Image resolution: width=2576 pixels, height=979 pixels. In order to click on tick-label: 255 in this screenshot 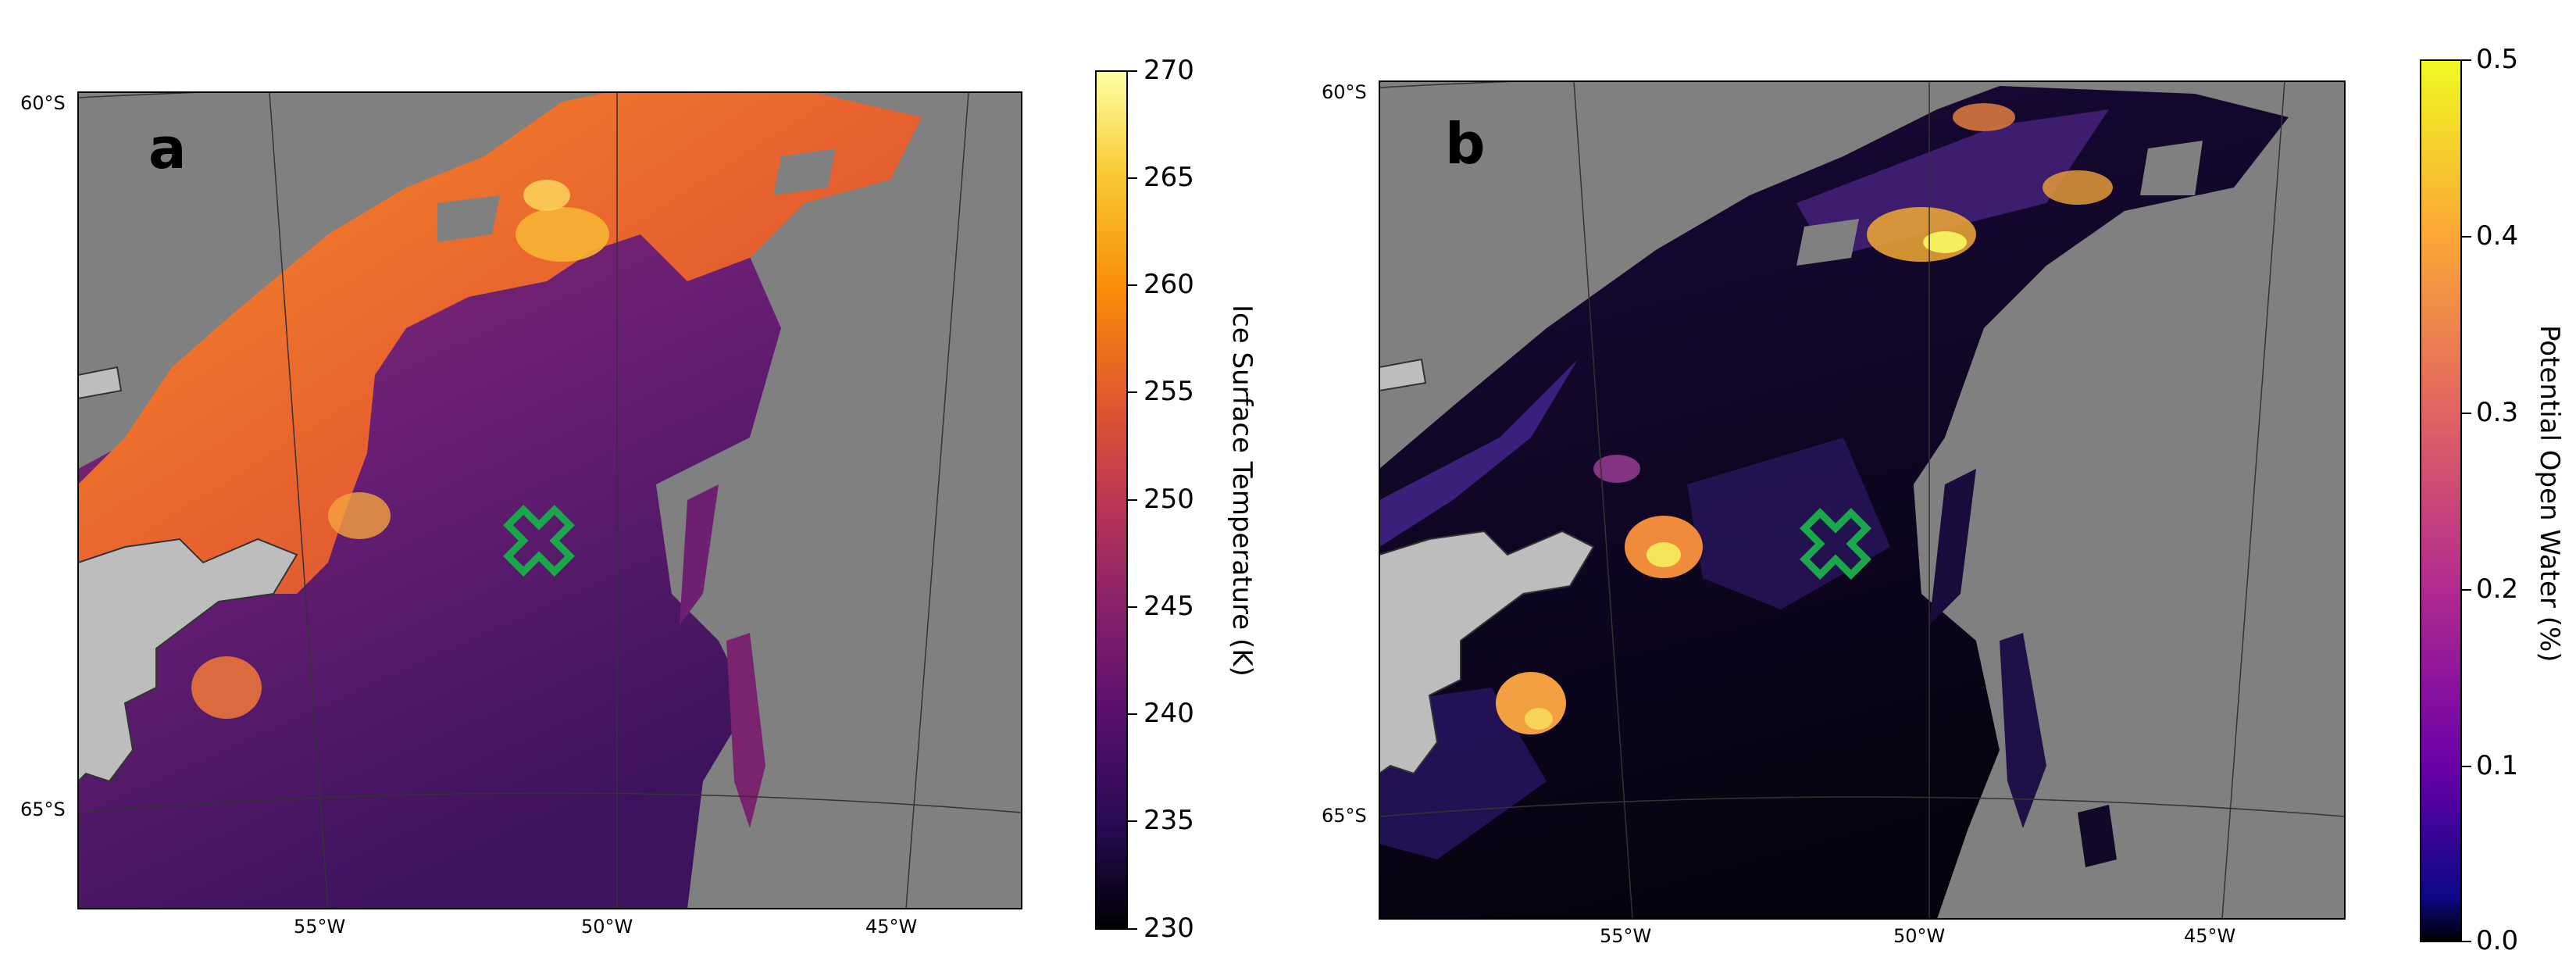, I will do `click(1169, 391)`.